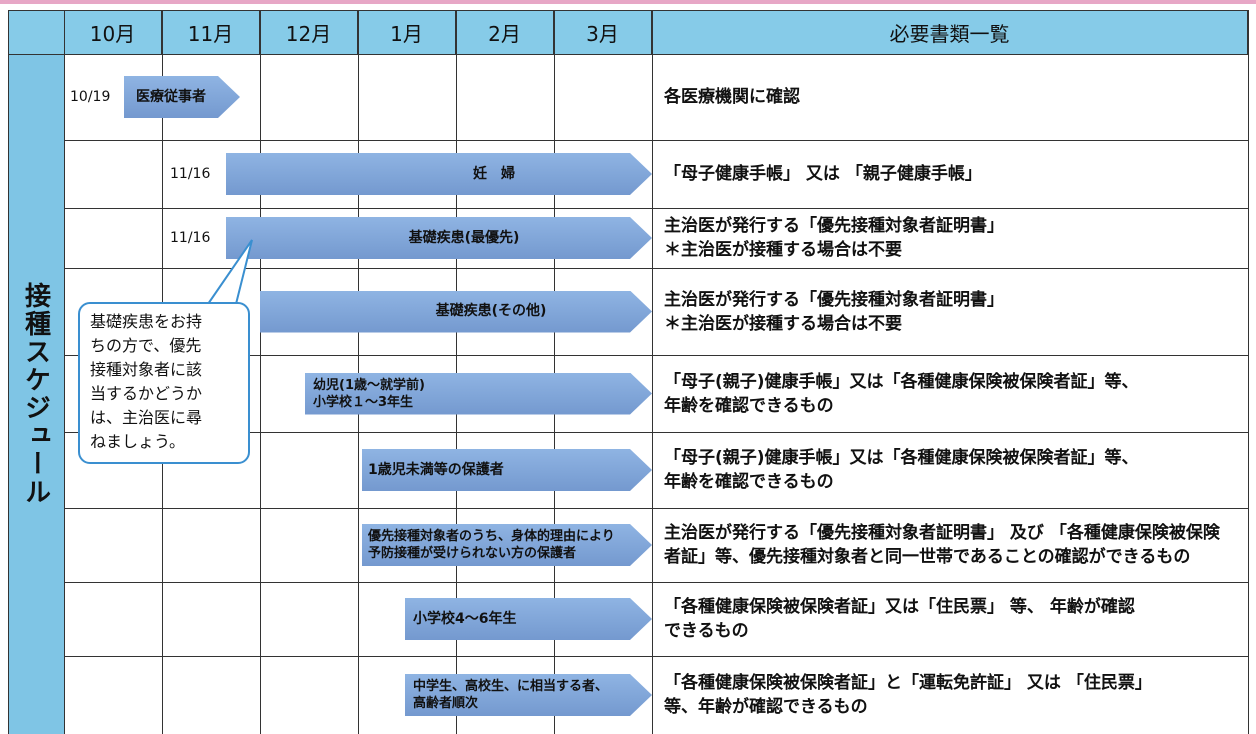 The height and width of the screenshot is (734, 1256). What do you see at coordinates (407, 32) in the screenshot?
I see `month-header: 1月` at bounding box center [407, 32].